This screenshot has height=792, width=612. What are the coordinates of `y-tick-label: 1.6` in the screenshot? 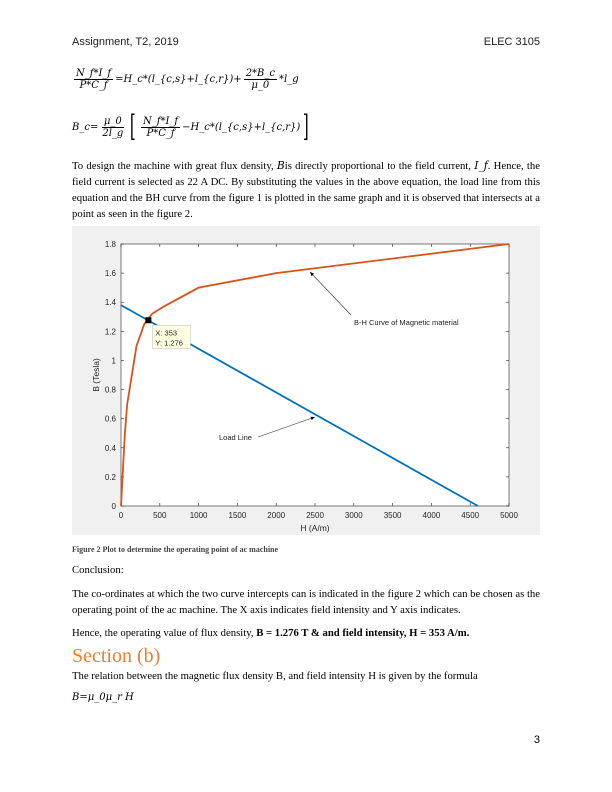 It's located at (111, 273).